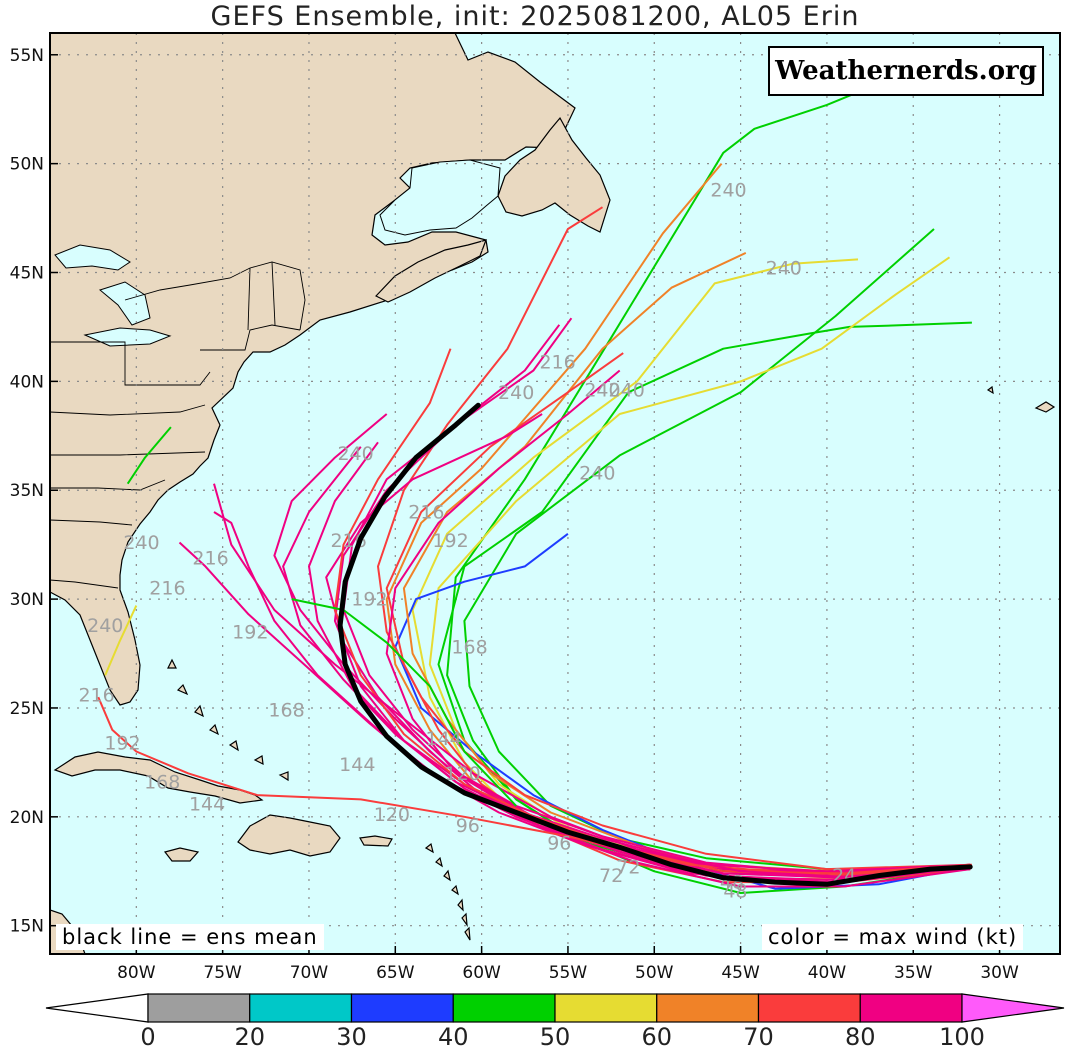 The width and height of the screenshot is (1070, 1051). I want to click on forecast-hour-label: 48, so click(735, 891).